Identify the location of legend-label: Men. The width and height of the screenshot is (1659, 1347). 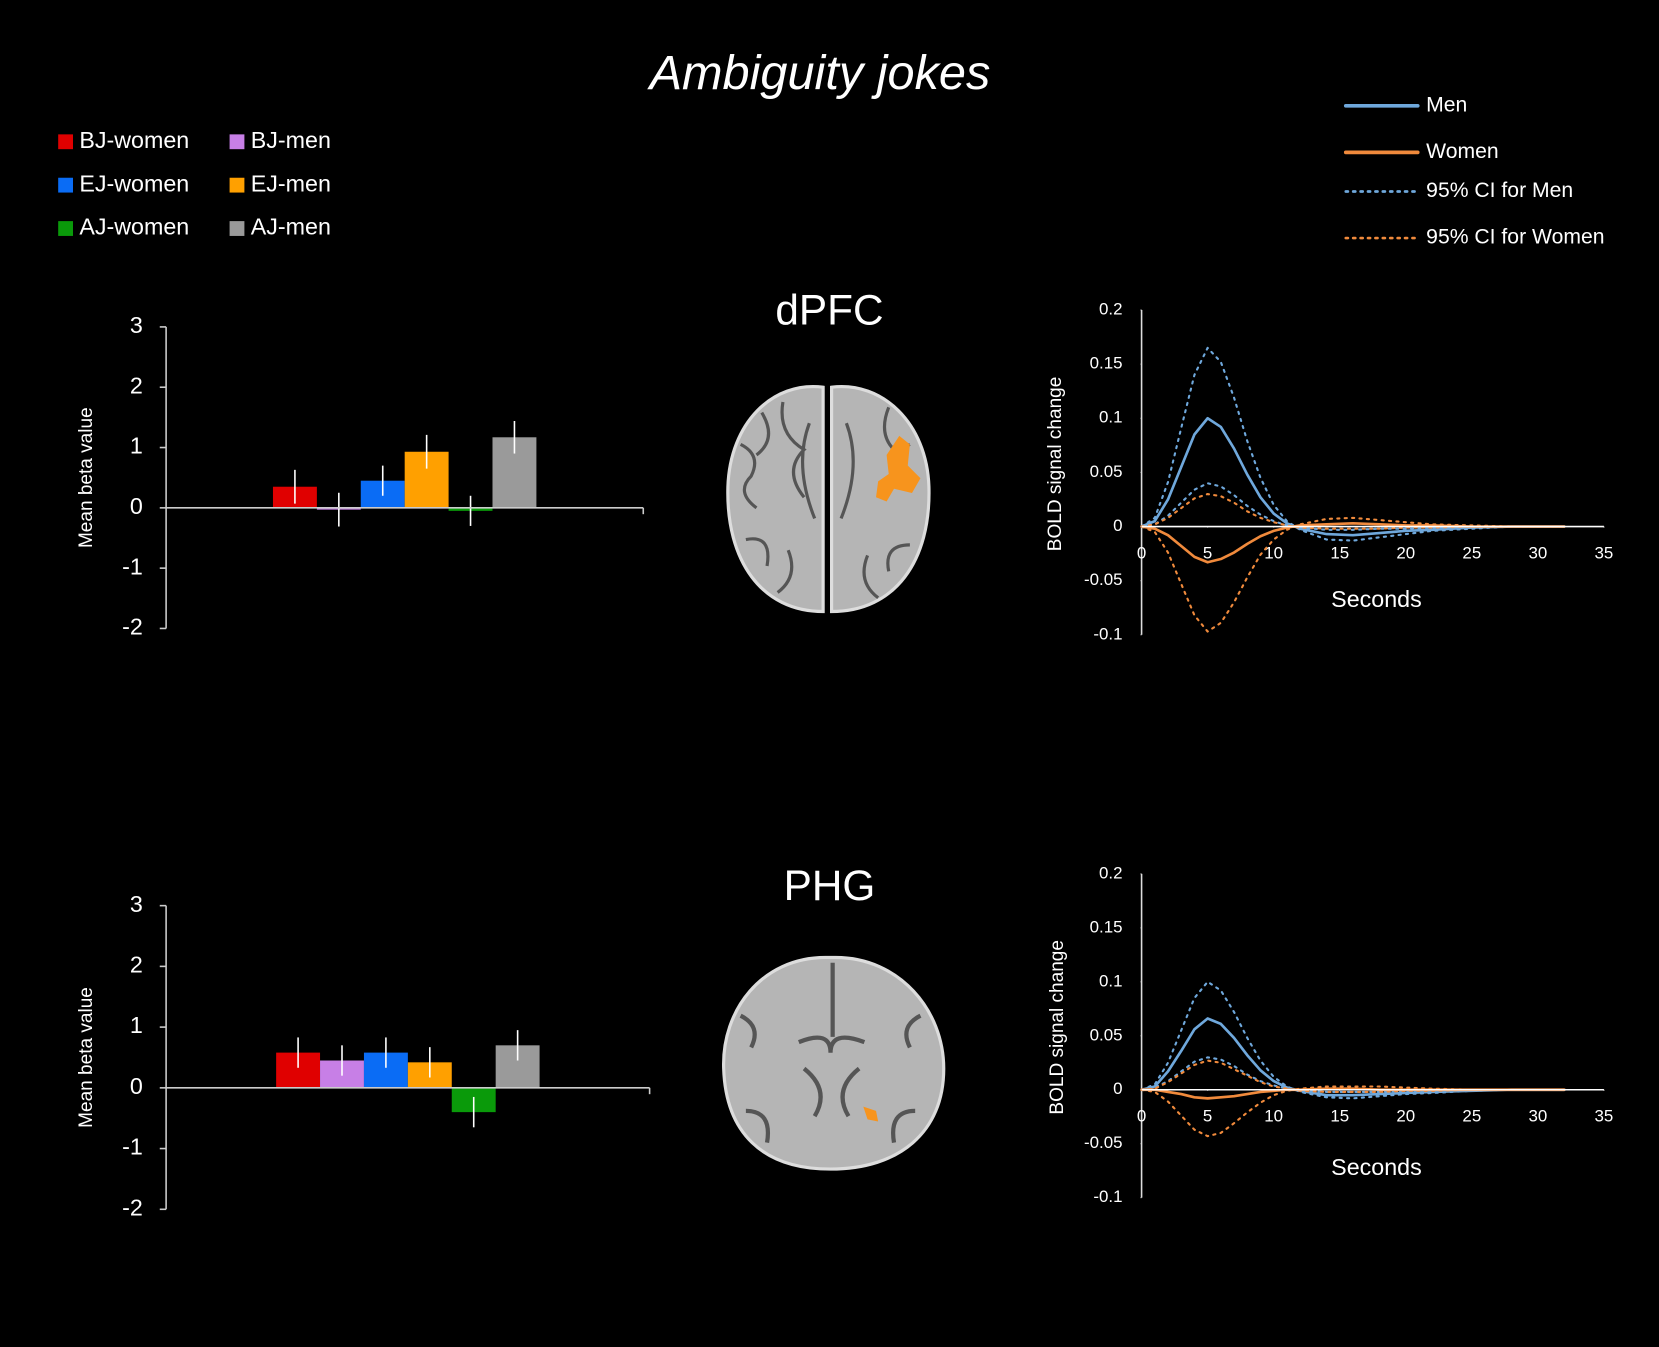
(1446, 104).